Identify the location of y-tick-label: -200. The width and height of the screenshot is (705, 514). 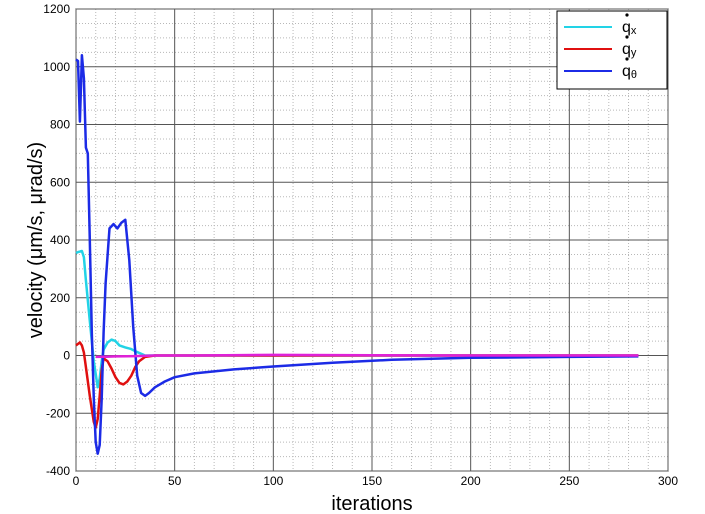
(58, 413).